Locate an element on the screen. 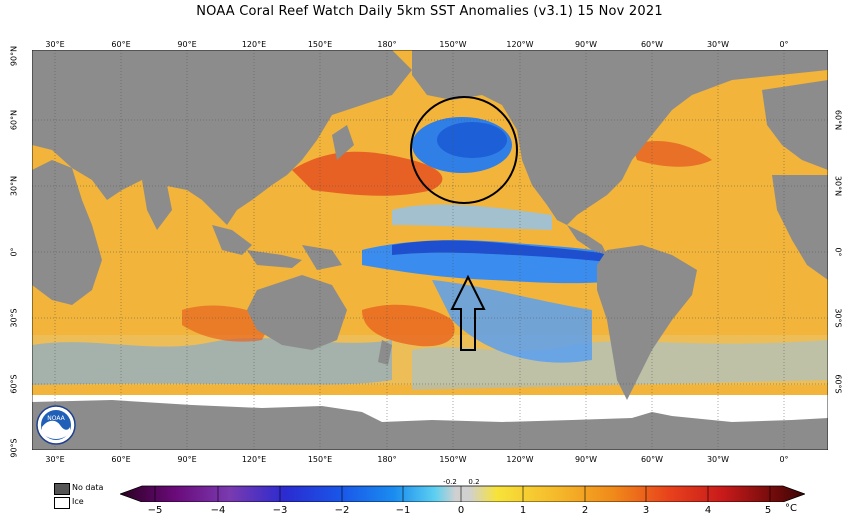 The width and height of the screenshot is (859, 521). land-australia is located at coordinates (297, 312).